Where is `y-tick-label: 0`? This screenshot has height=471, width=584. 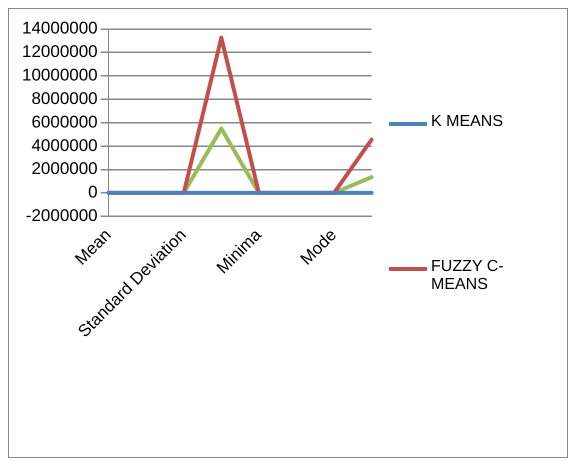 y-tick-label: 0 is located at coordinates (93, 192).